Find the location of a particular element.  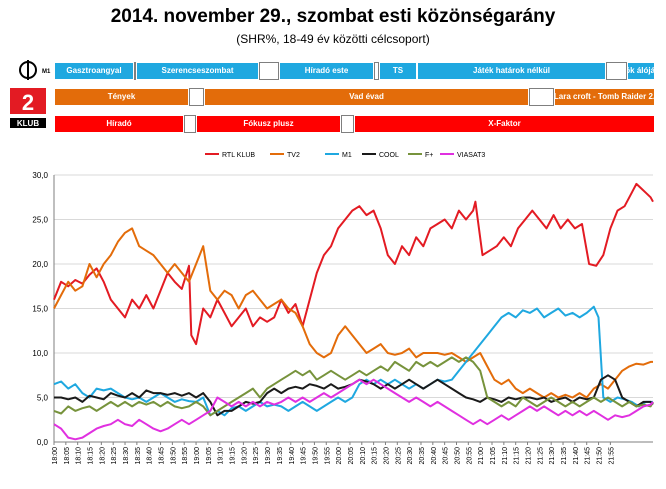

schedule-program-m1: Játék határok nélkül is located at coordinates (511, 71).